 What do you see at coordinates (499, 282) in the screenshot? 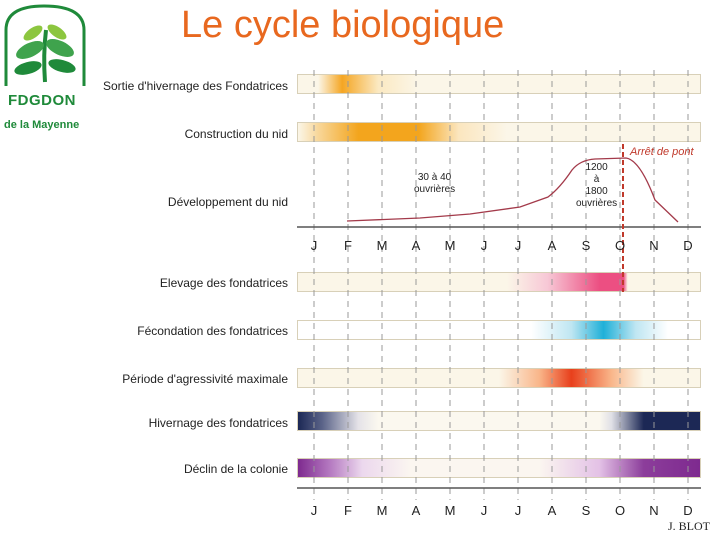
I see `bar-elevage` at bounding box center [499, 282].